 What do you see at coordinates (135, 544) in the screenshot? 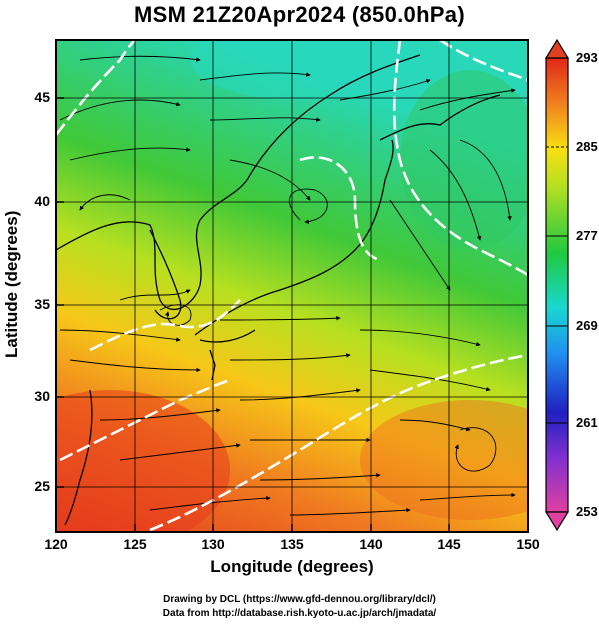
I see `x-tick-label: 125` at bounding box center [135, 544].